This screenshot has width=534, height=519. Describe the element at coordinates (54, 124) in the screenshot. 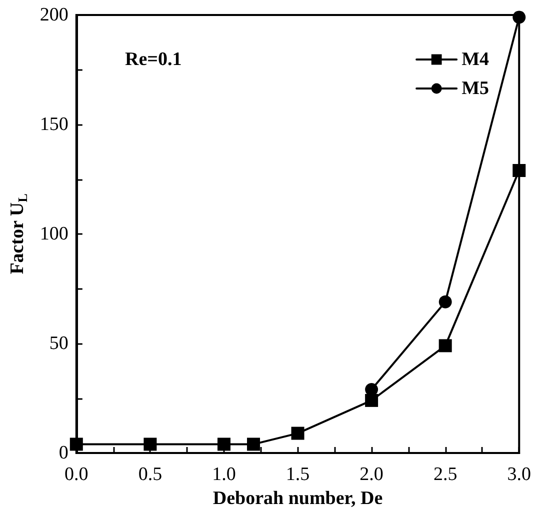

I see `y-tick-label: 150` at that location.